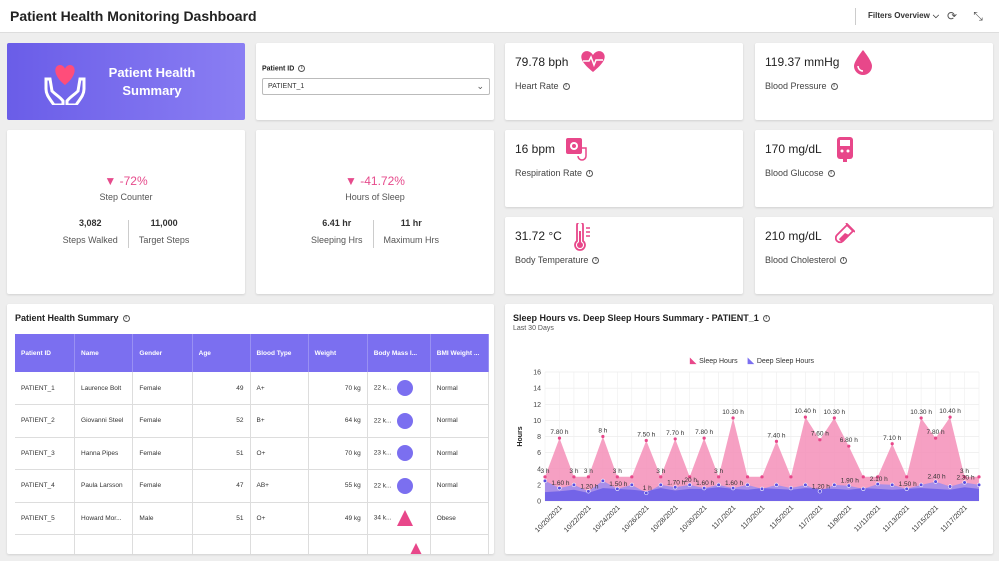  Describe the element at coordinates (636, 519) in the screenshot. I see `x-tick-label: 10/26/2021` at that location.